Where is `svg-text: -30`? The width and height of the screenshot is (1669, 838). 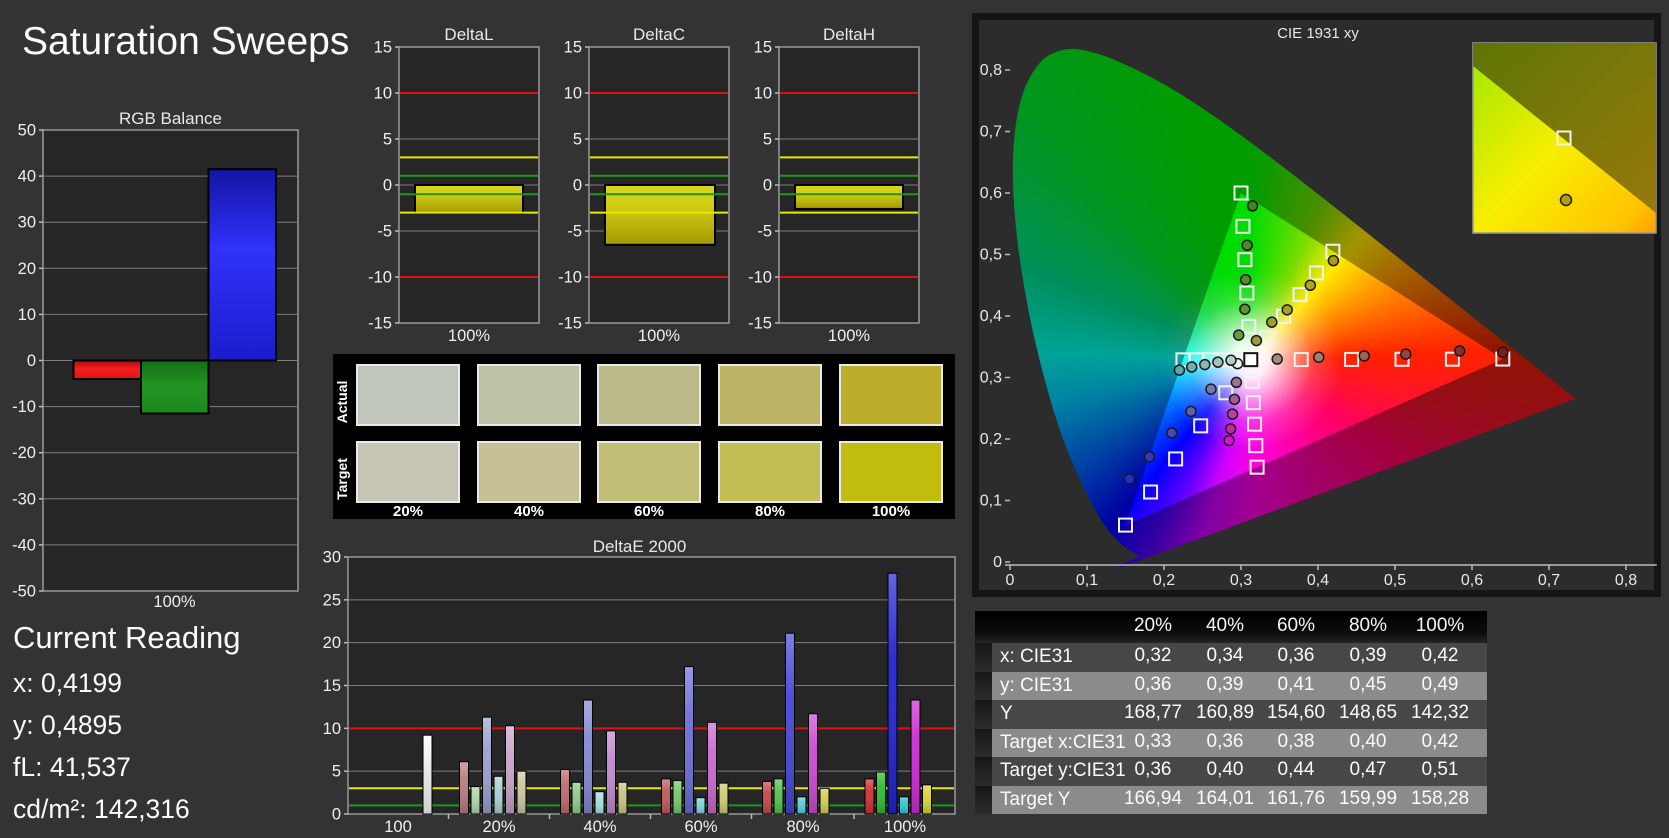
svg-text: -30 is located at coordinates (24, 499).